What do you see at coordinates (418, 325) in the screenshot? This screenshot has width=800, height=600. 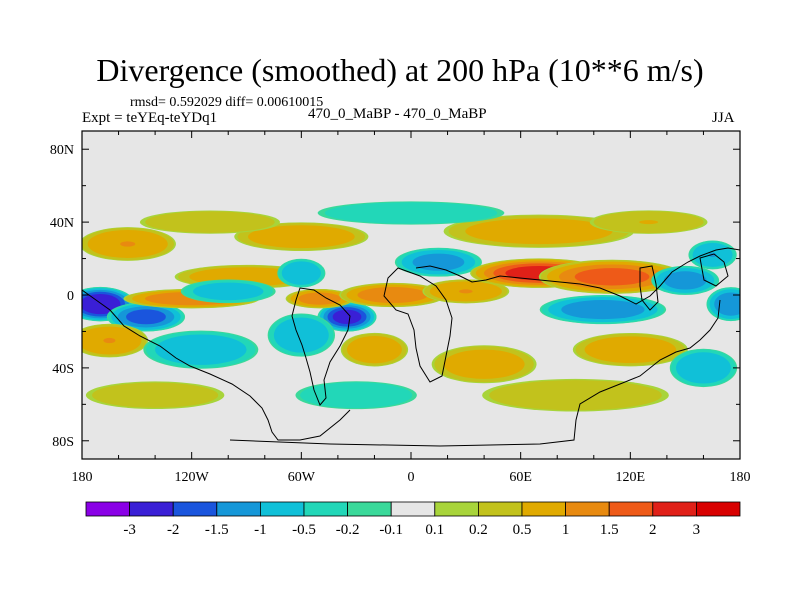 I see `africa-outline` at bounding box center [418, 325].